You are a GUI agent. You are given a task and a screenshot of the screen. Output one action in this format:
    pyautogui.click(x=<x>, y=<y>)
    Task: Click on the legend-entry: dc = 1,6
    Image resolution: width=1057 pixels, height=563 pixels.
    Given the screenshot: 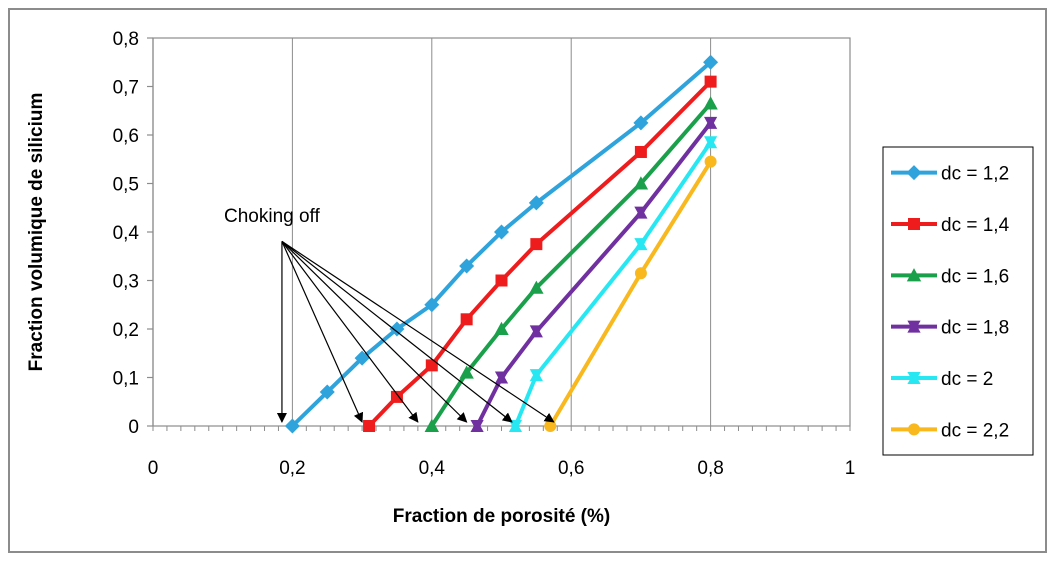 What is the action you would take?
    pyautogui.click(x=950, y=276)
    